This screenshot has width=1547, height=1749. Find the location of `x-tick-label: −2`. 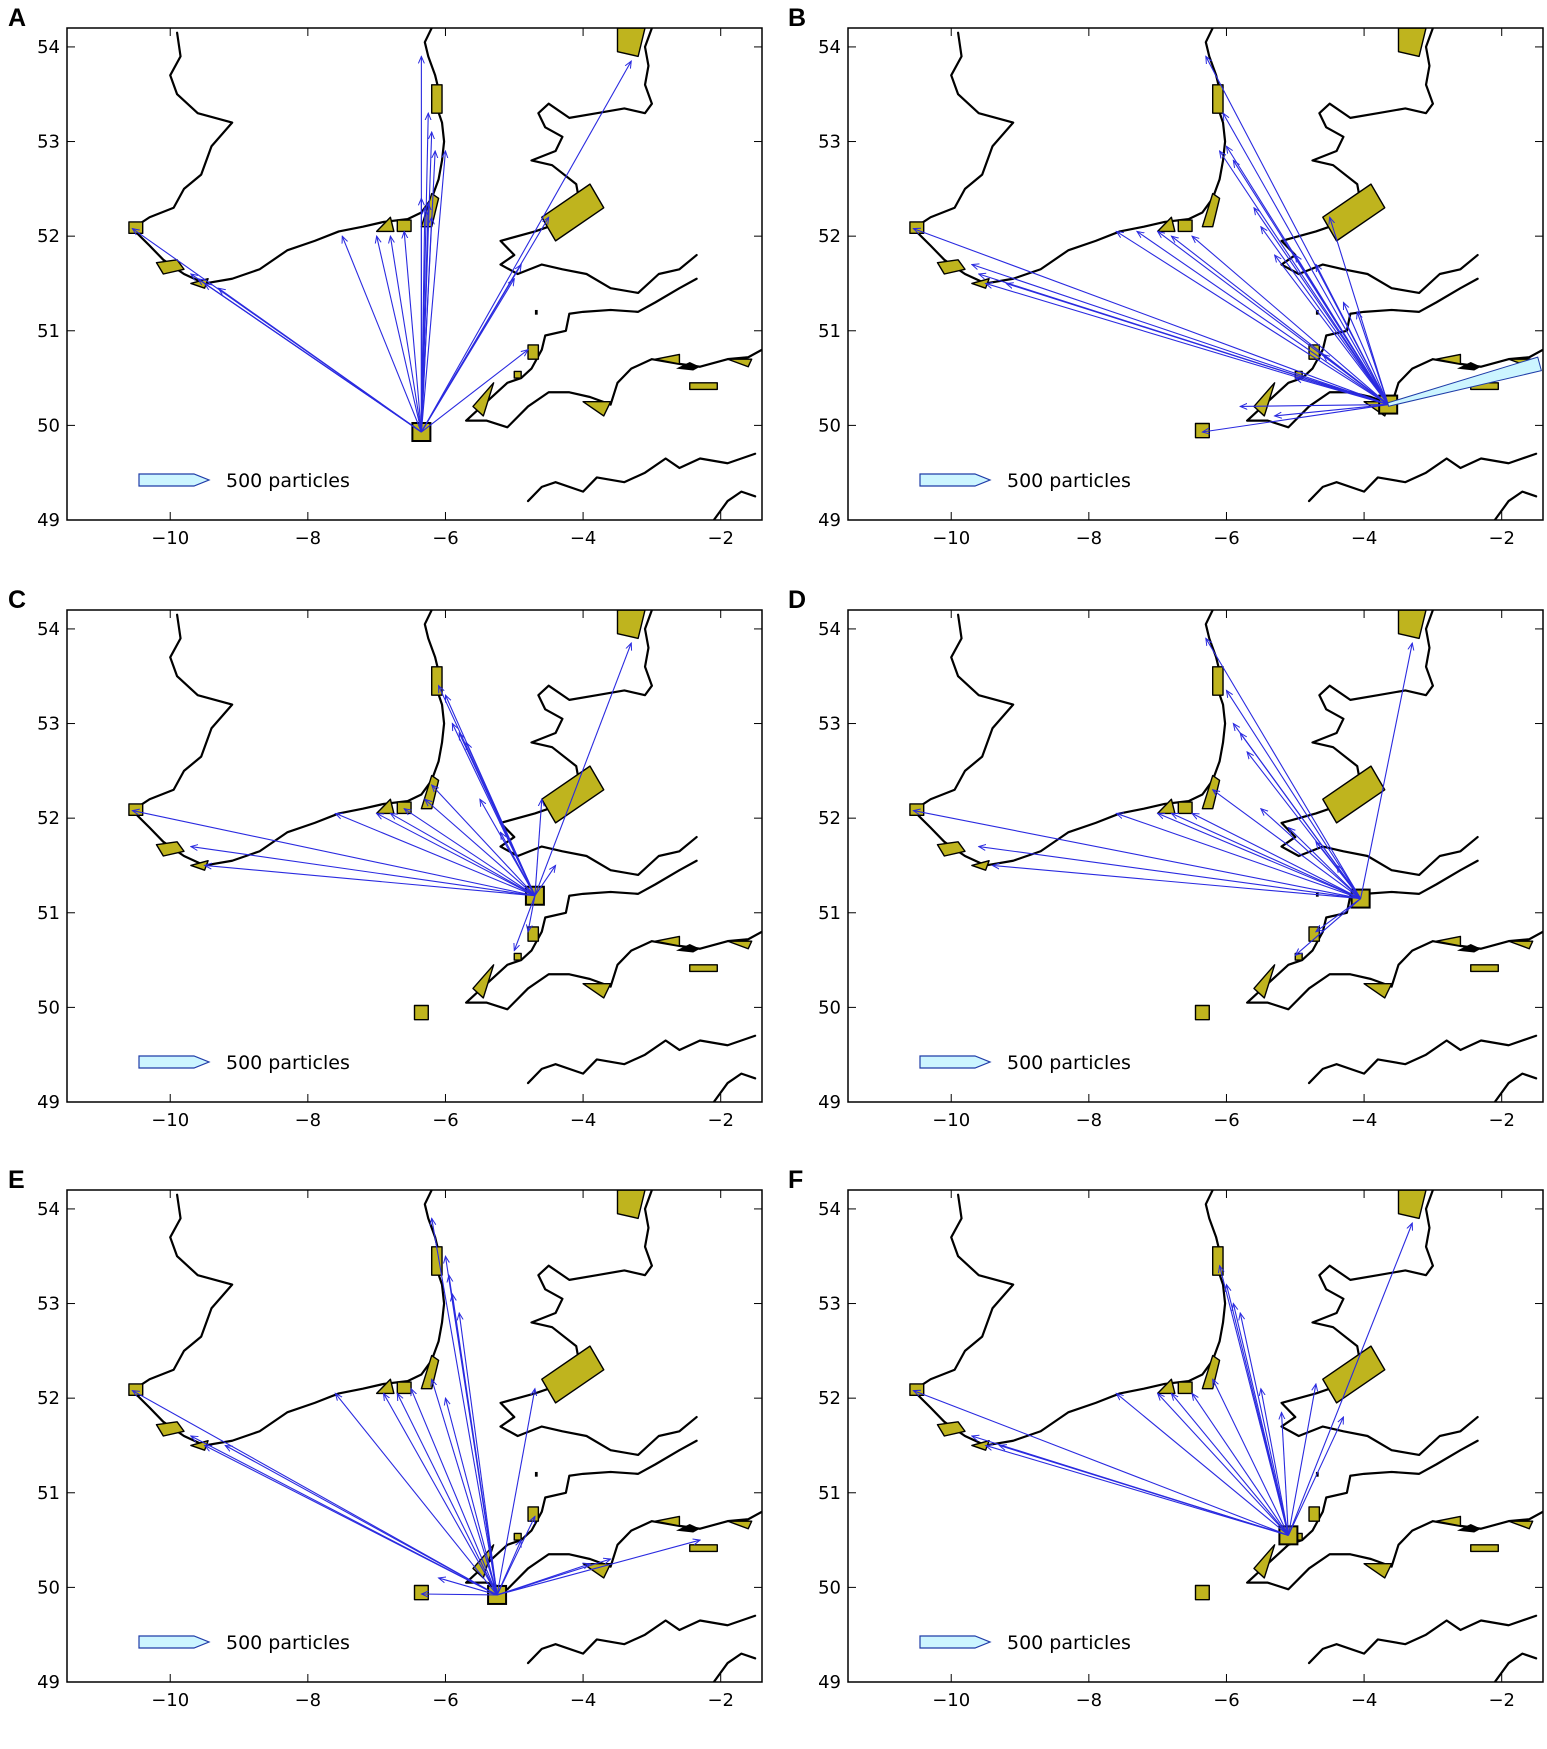

x-tick-label: −2 is located at coordinates (720, 1120).